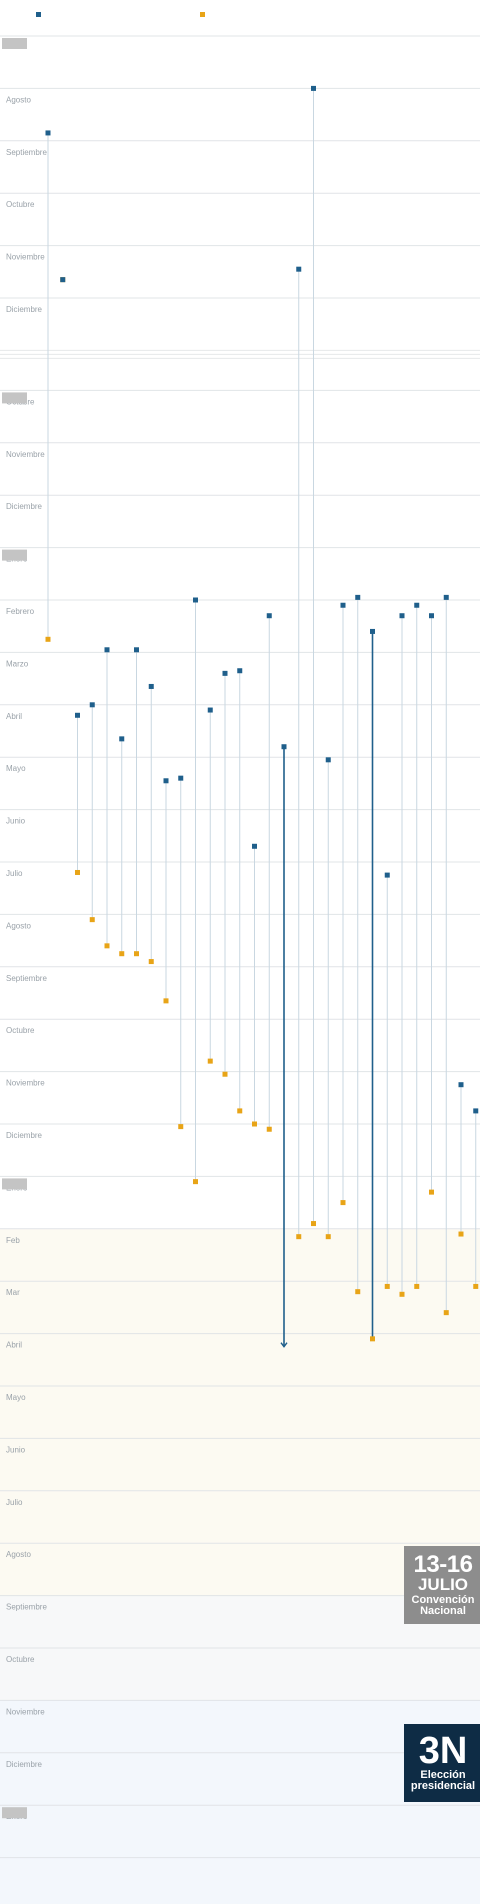  What do you see at coordinates (202, 14) in the screenshot?
I see `legend-swatch-end` at bounding box center [202, 14].